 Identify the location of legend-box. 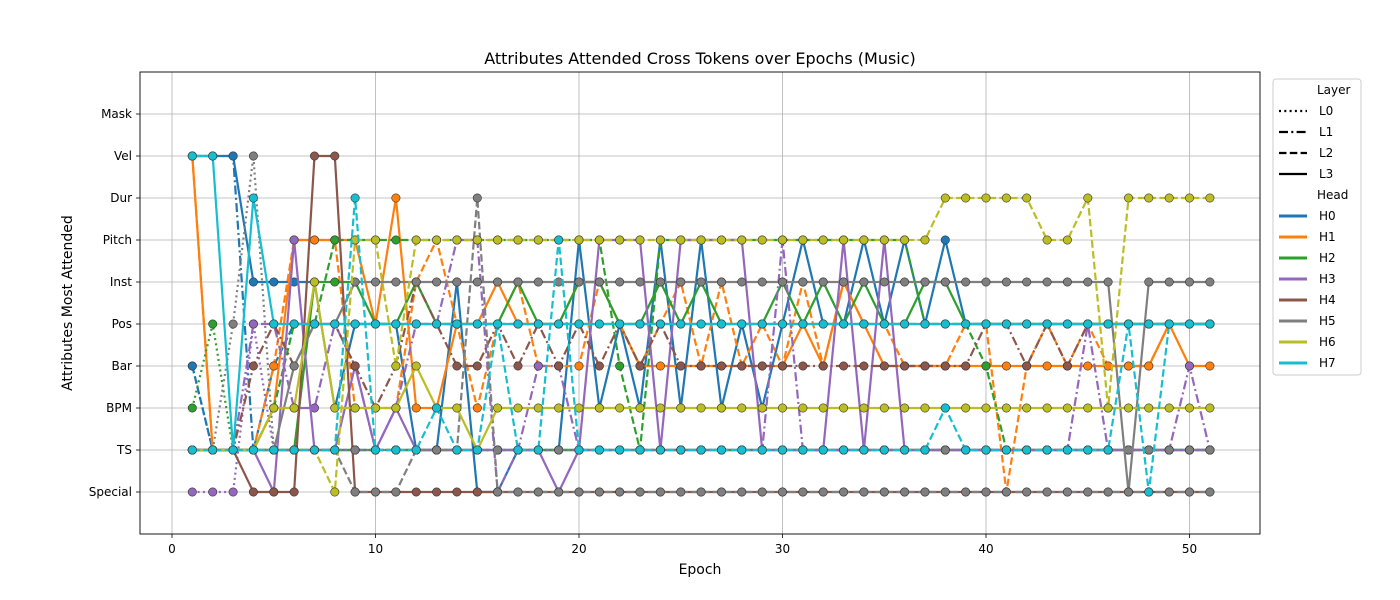
(1317, 227).